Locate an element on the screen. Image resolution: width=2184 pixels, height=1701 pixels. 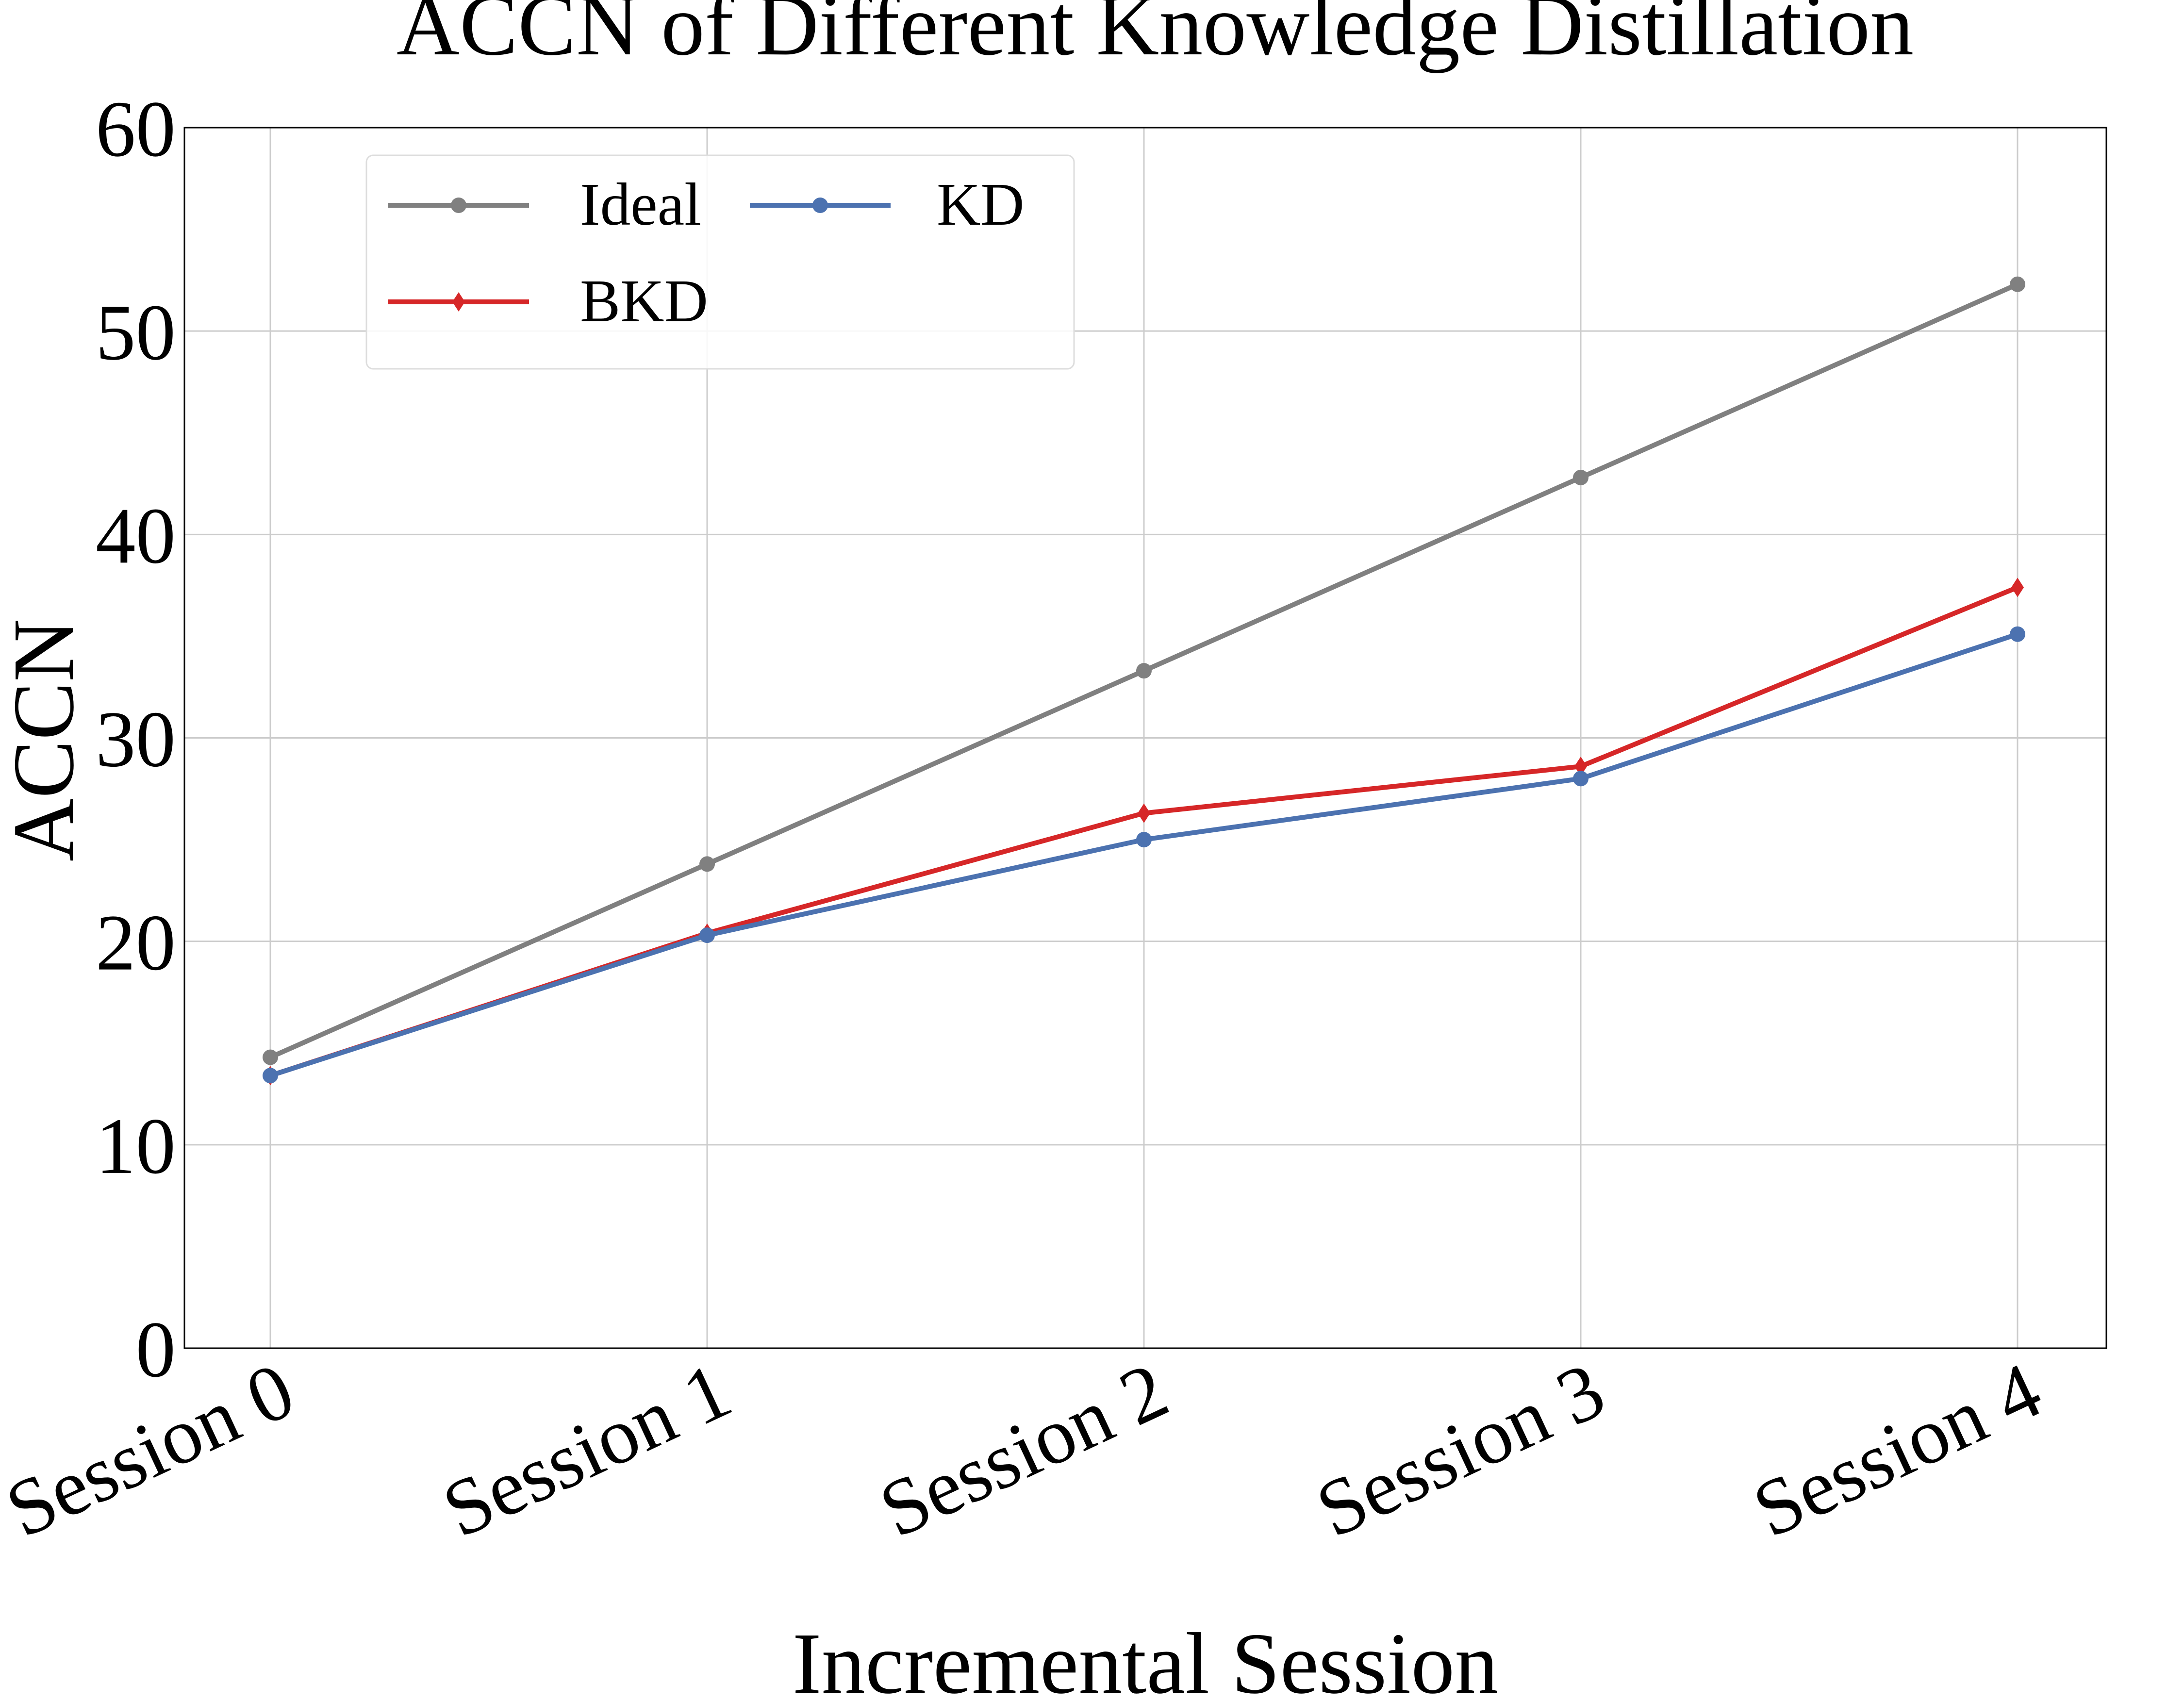
y-tick-label: 40 is located at coordinates (136, 535).